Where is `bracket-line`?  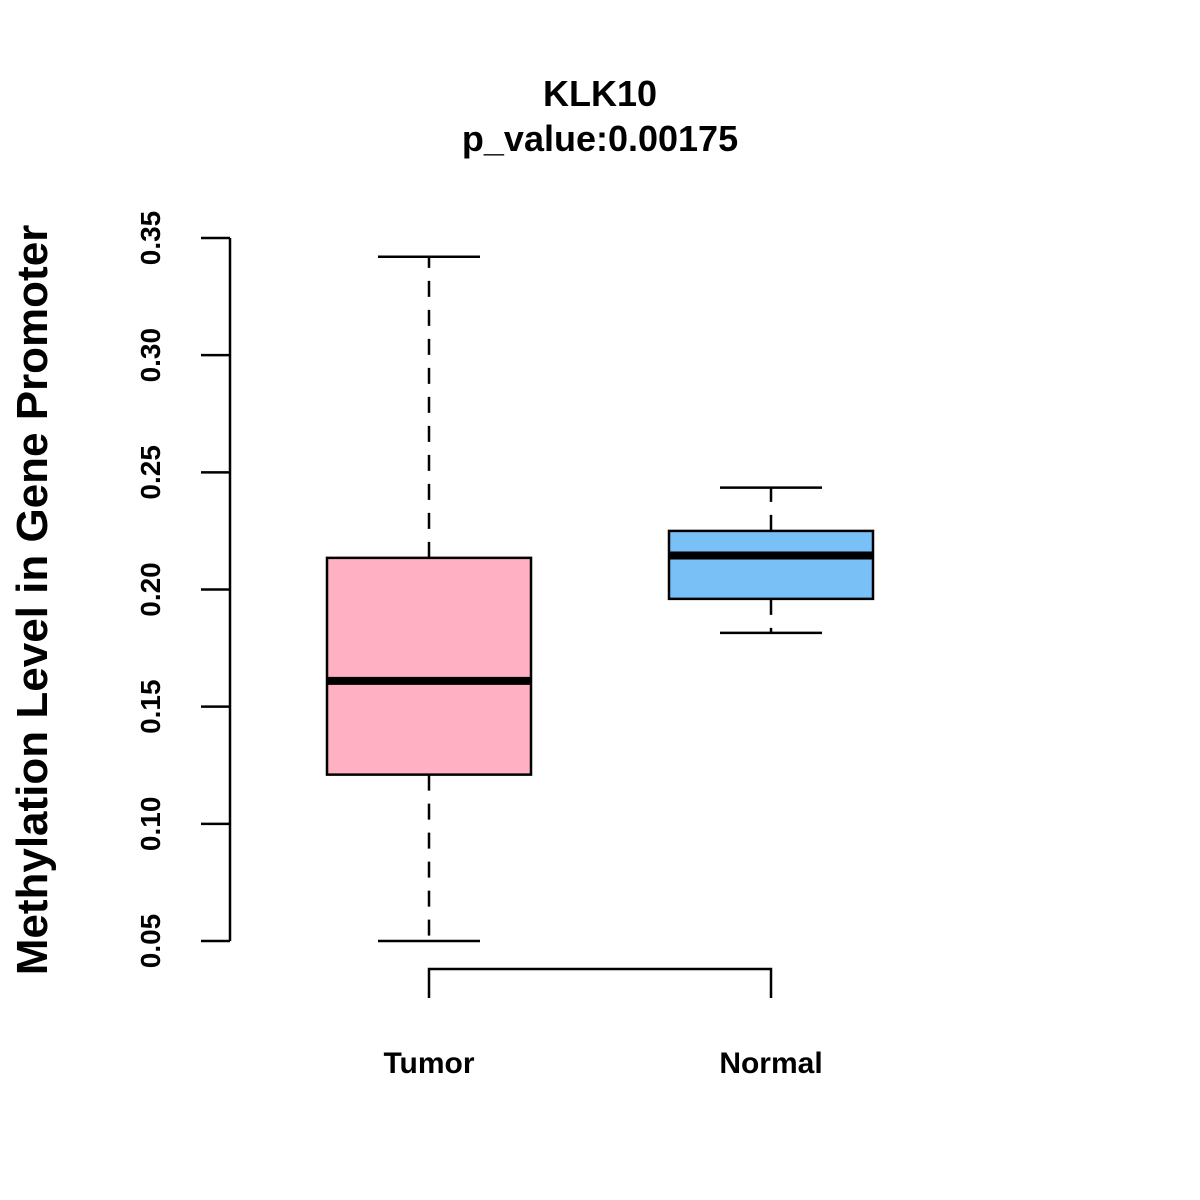
bracket-line is located at coordinates (600, 982).